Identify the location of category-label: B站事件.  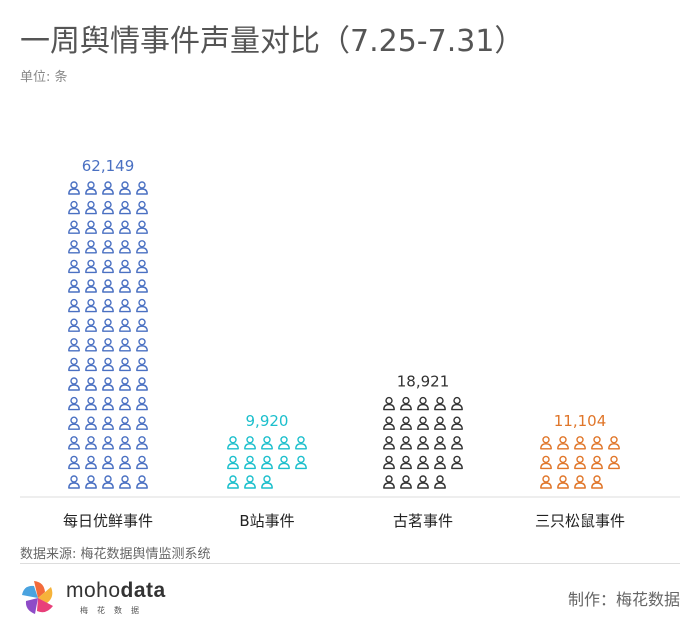
(266, 521).